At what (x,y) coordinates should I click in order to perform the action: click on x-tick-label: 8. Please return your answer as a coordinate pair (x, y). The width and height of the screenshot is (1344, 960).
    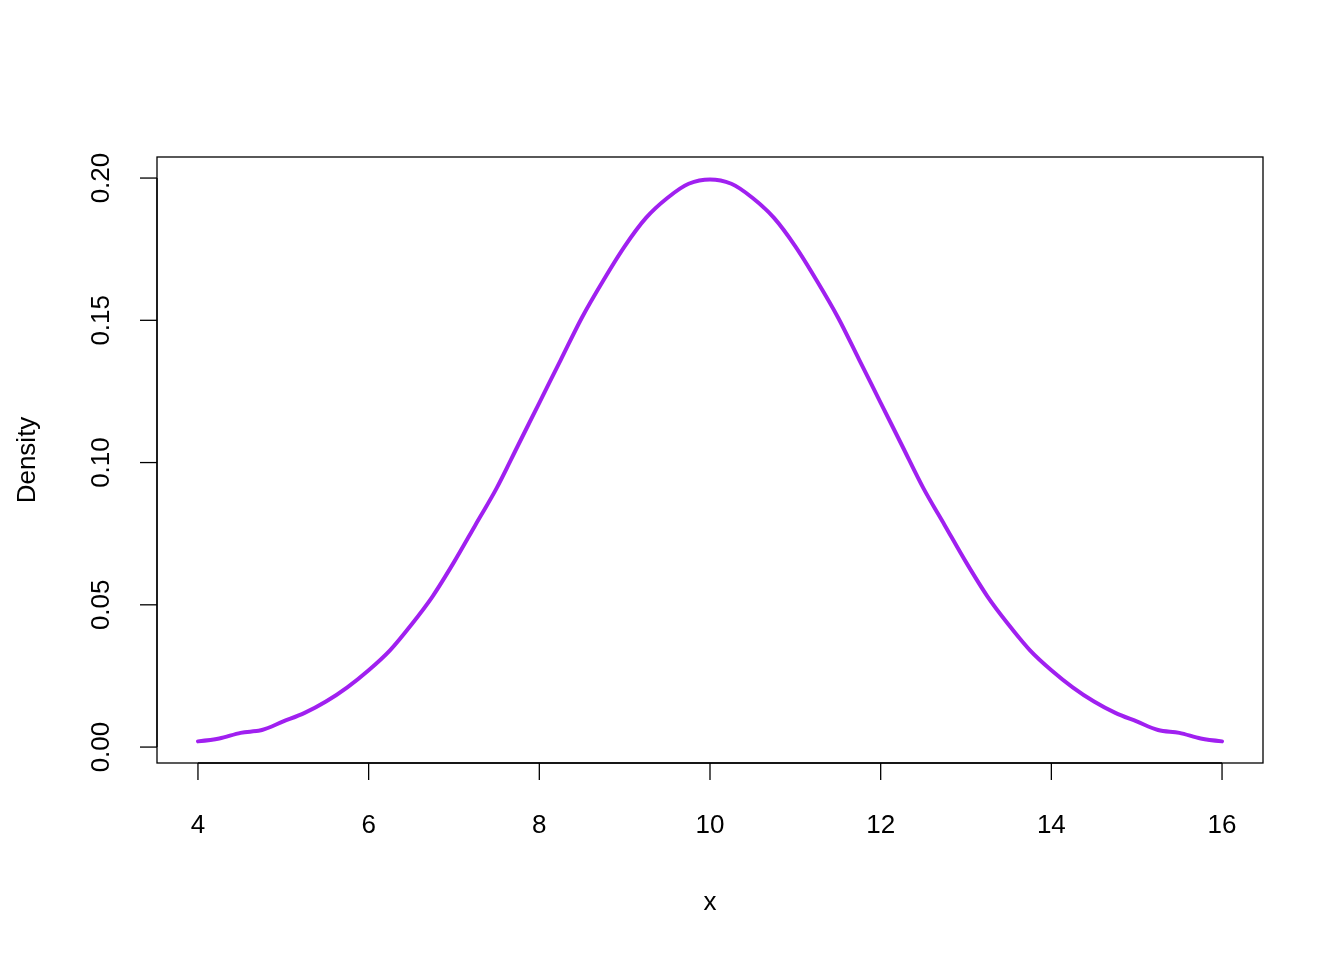
    Looking at the image, I should click on (539, 824).